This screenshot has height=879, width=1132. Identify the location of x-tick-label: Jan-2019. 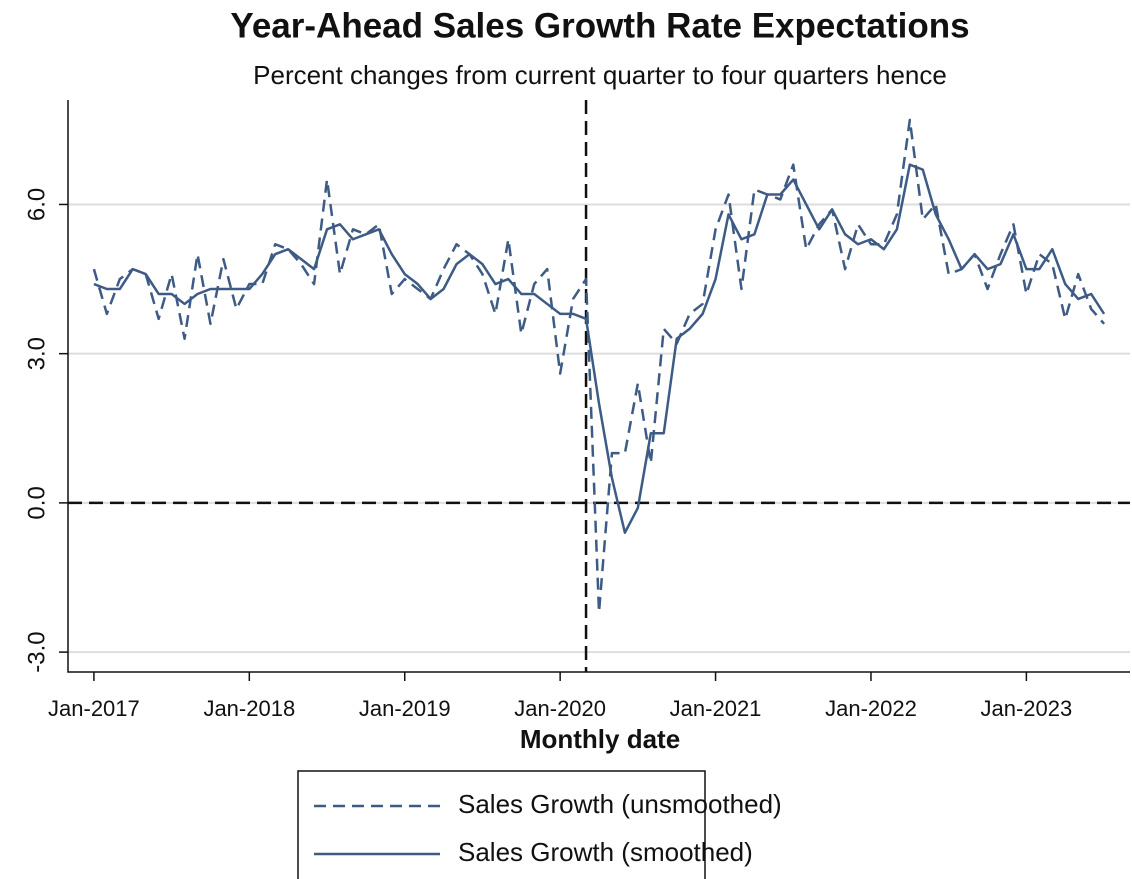
(405, 708).